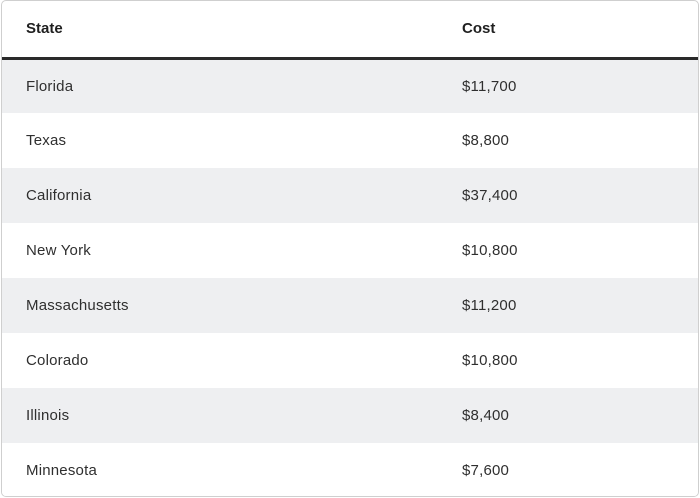 The width and height of the screenshot is (700, 498). I want to click on cost-cell: $11,700, so click(489, 86).